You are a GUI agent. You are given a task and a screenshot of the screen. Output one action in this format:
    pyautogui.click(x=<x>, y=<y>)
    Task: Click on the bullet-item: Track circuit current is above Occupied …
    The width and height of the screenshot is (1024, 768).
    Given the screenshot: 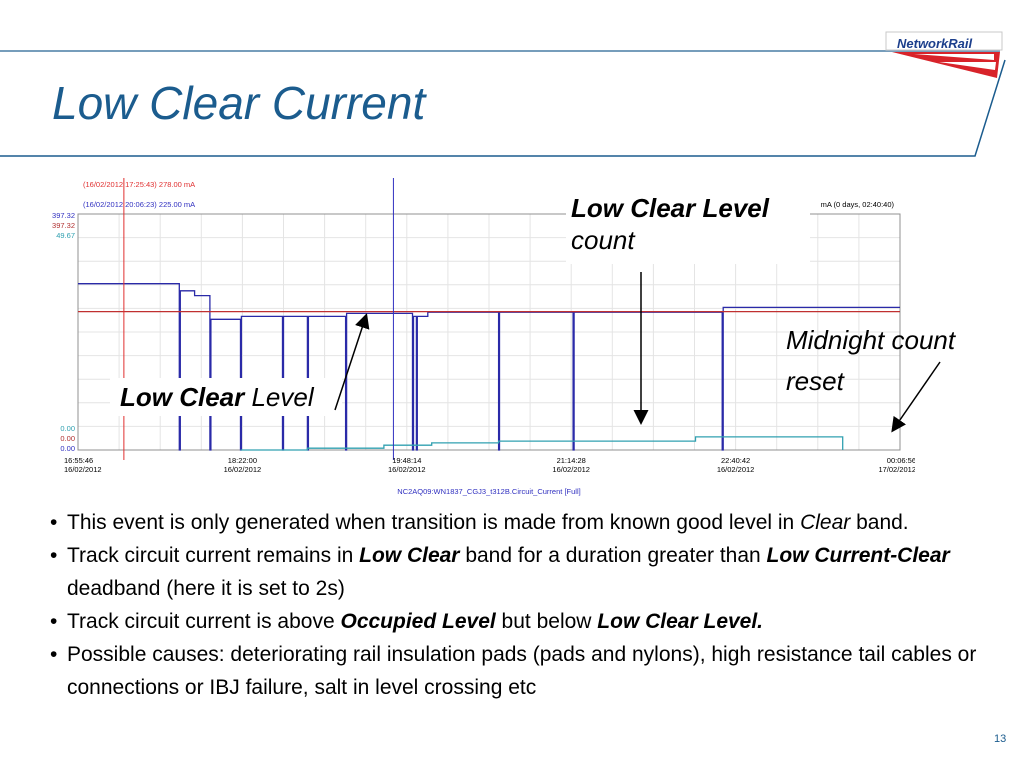 What is the action you would take?
    pyautogui.click(x=523, y=621)
    